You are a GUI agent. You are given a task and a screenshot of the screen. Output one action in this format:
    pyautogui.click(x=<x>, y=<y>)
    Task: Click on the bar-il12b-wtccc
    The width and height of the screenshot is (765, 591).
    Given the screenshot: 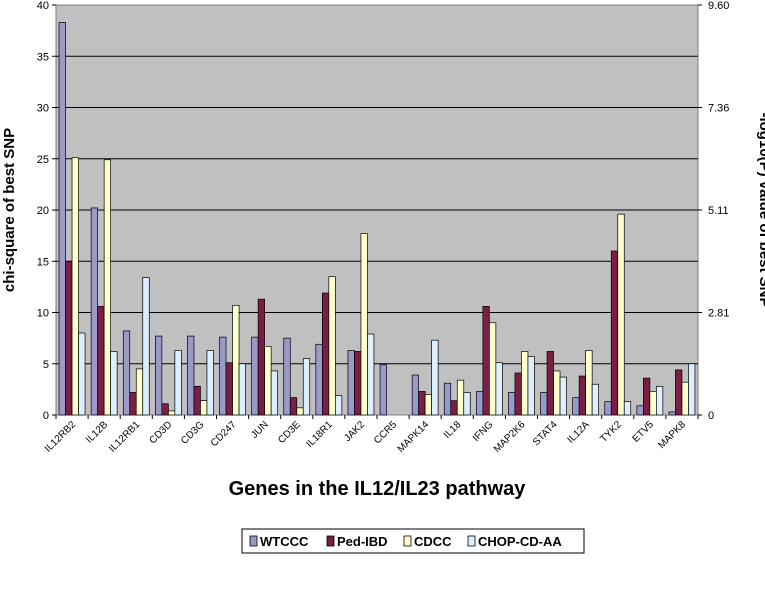 What is the action you would take?
    pyautogui.click(x=94, y=311)
    